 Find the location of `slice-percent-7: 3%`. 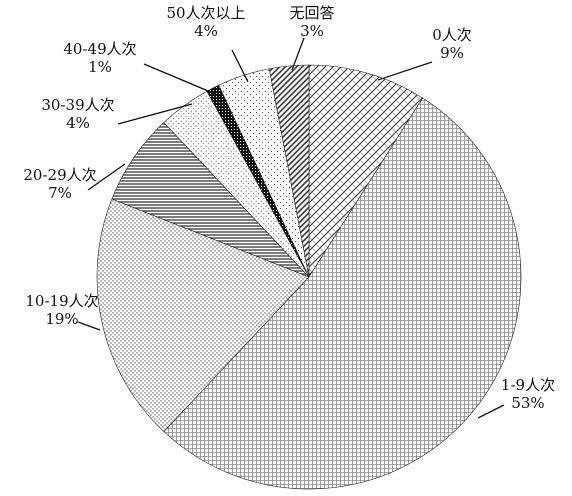

slice-percent-7: 3% is located at coordinates (312, 31).